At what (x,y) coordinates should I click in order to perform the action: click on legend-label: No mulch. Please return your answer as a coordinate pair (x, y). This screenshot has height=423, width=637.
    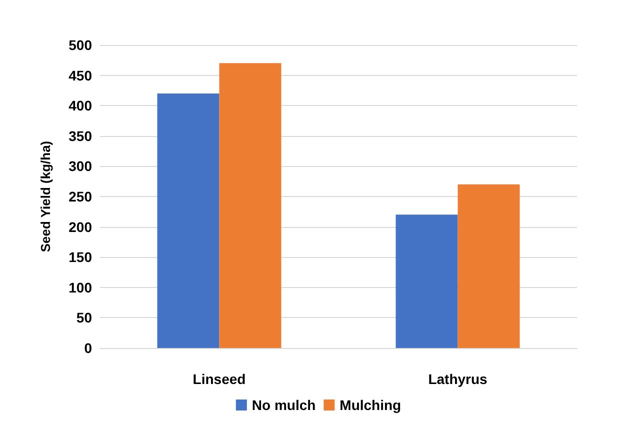
    Looking at the image, I should click on (284, 405).